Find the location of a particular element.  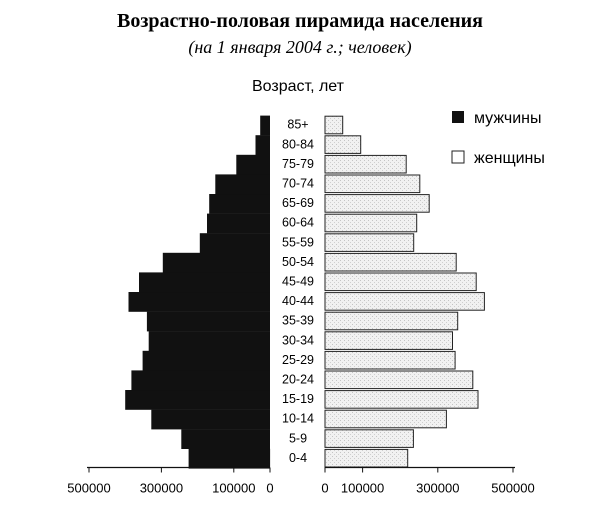

male-bar-85+ is located at coordinates (265, 125).